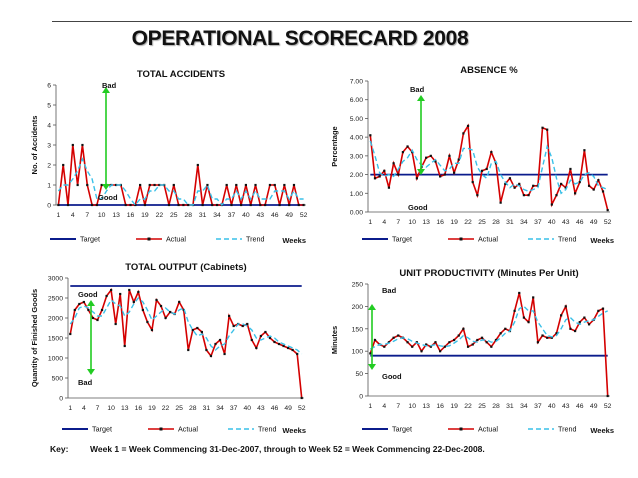 The image size is (638, 478). I want to click on absence-ytick-label: 3.00, so click(356, 156).